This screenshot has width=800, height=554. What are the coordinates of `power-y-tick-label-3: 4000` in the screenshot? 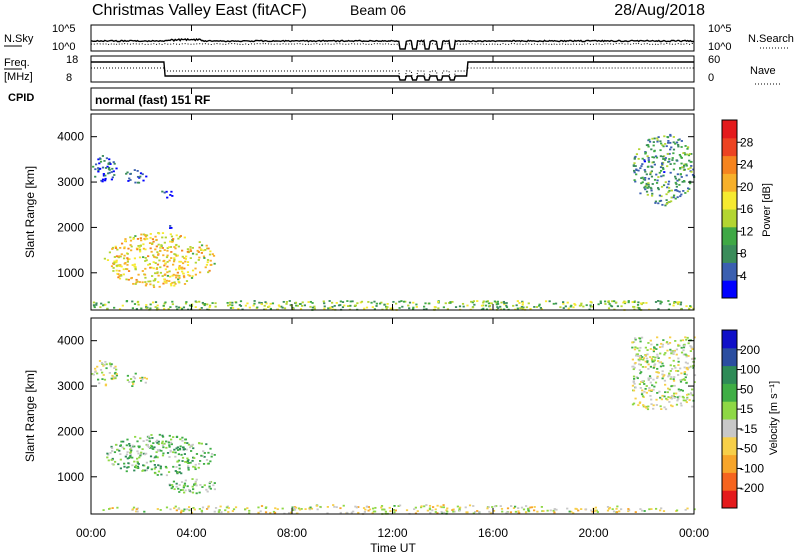 It's located at (70, 137).